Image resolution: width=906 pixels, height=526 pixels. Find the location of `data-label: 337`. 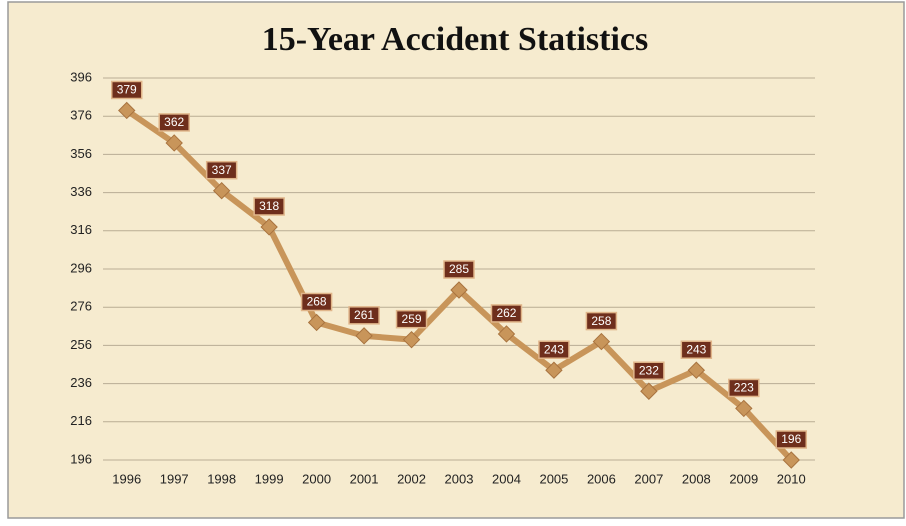

data-label: 337 is located at coordinates (222, 170).